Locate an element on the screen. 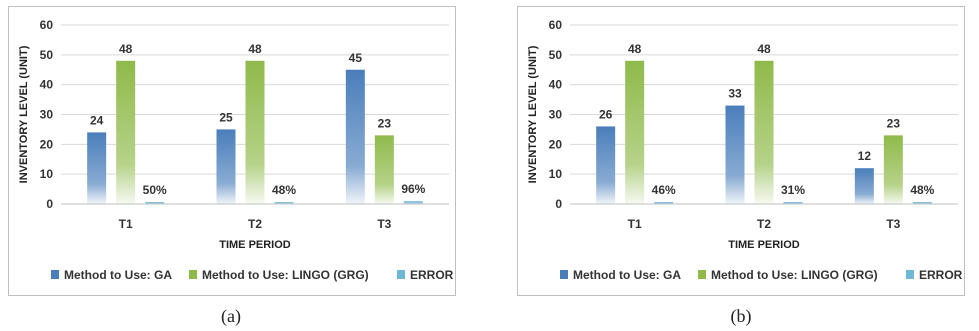 The image size is (979, 331). data-label: 12 is located at coordinates (865, 156).